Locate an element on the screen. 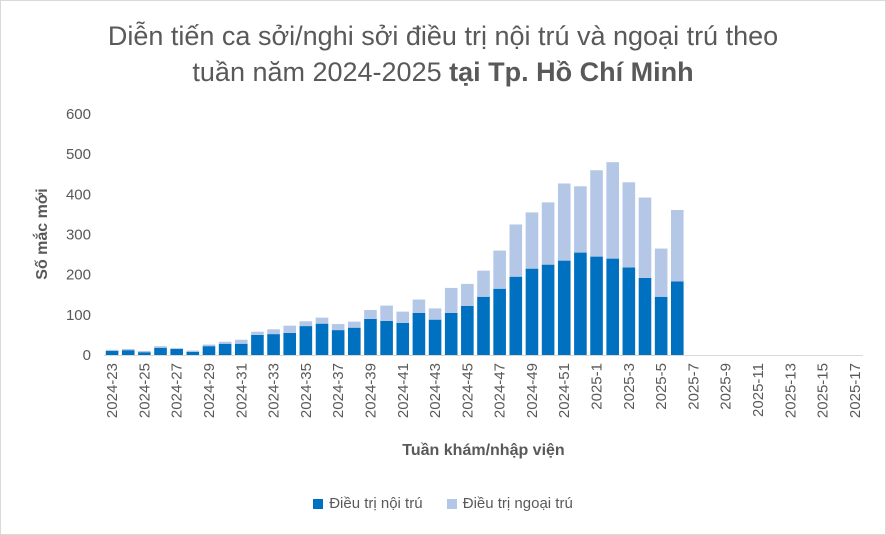 This screenshot has width=886, height=535. x-tick-label: 2025-3 is located at coordinates (629, 386).